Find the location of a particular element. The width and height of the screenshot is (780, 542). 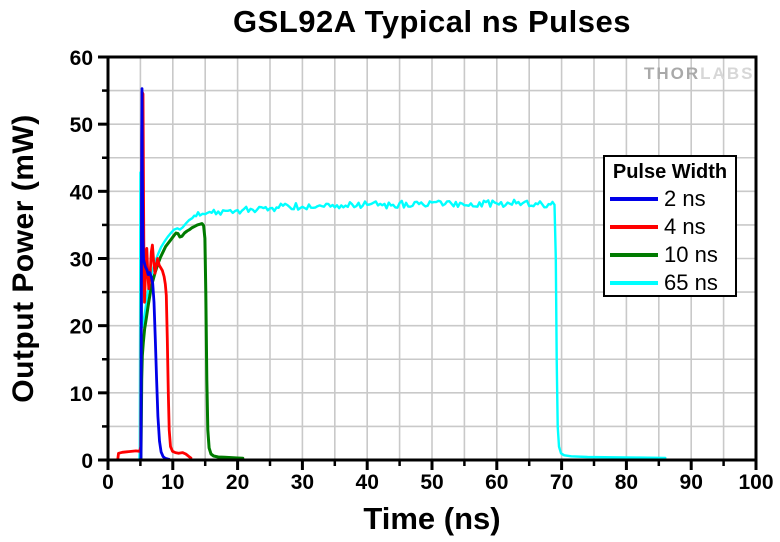

x-tick-label: 80 is located at coordinates (626, 482).